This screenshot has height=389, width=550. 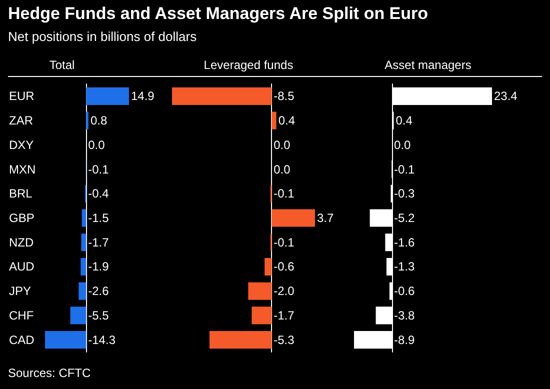 What do you see at coordinates (99, 218) in the screenshot?
I see `data-label: -1.5` at bounding box center [99, 218].